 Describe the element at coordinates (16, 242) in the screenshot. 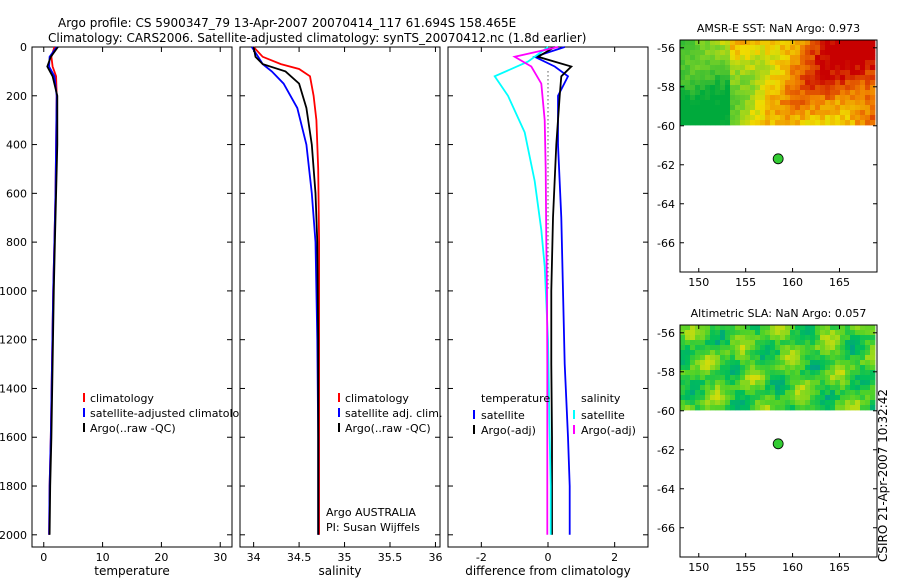

I see `temperature-ytick-label: 800` at that location.